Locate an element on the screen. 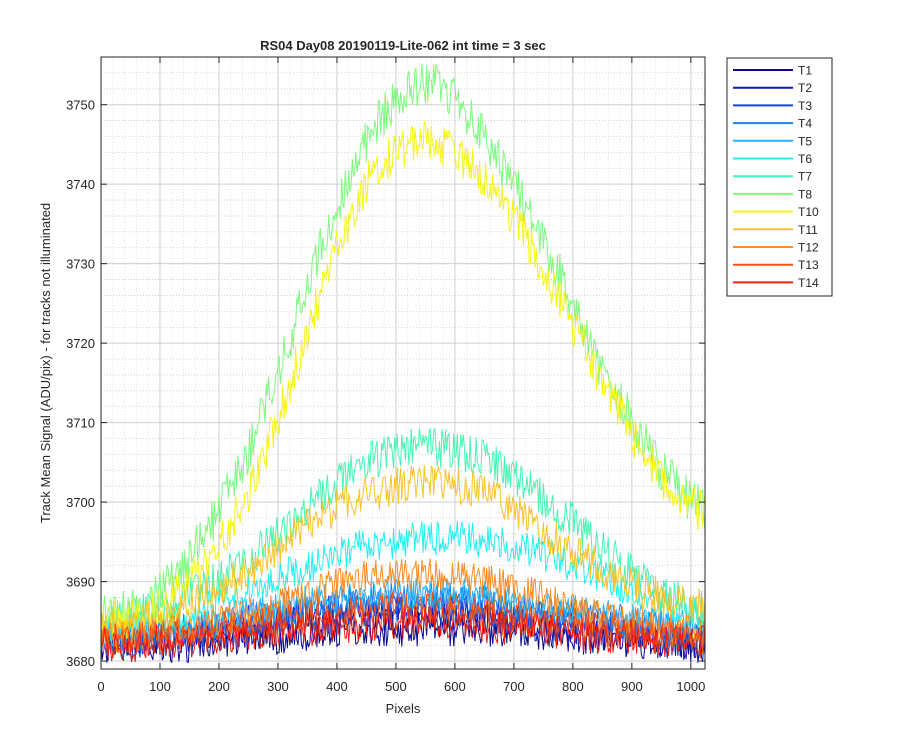 The image size is (900, 755). series-line-t14 is located at coordinates (403, 633).